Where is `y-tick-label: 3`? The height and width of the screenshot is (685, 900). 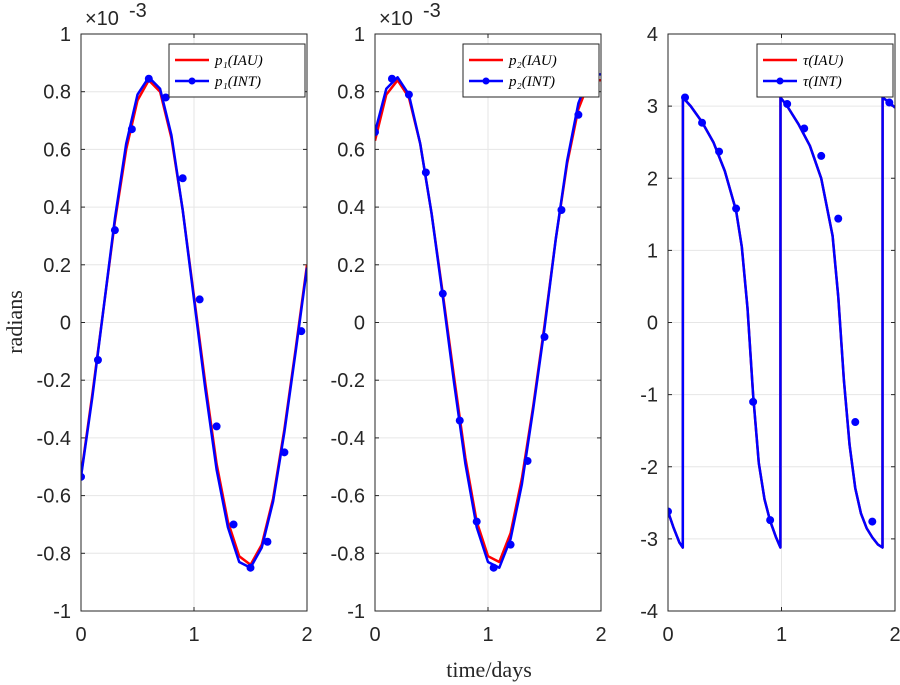 y-tick-label: 3 is located at coordinates (652, 107).